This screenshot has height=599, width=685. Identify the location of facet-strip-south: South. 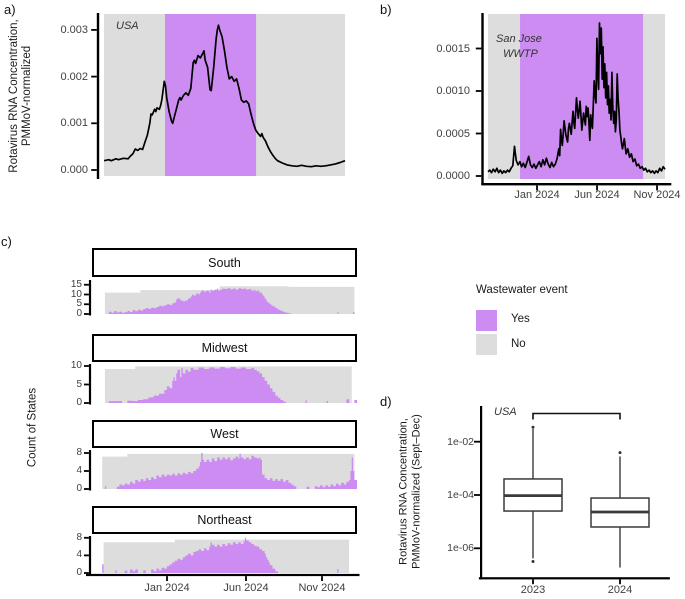
(224, 262).